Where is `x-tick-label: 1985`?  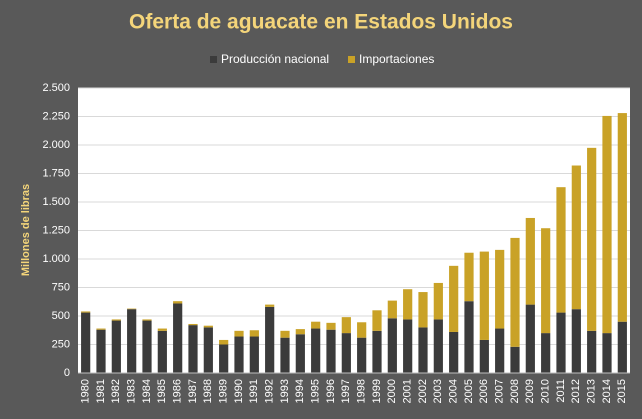
x-tick-label: 1985 is located at coordinates (162, 391).